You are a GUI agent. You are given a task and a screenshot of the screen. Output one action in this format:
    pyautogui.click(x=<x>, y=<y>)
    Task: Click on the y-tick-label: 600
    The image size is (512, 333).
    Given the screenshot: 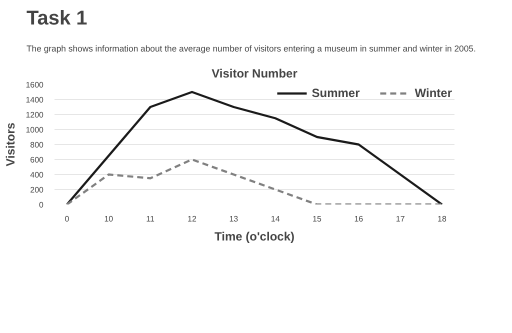 What is the action you would take?
    pyautogui.click(x=37, y=160)
    